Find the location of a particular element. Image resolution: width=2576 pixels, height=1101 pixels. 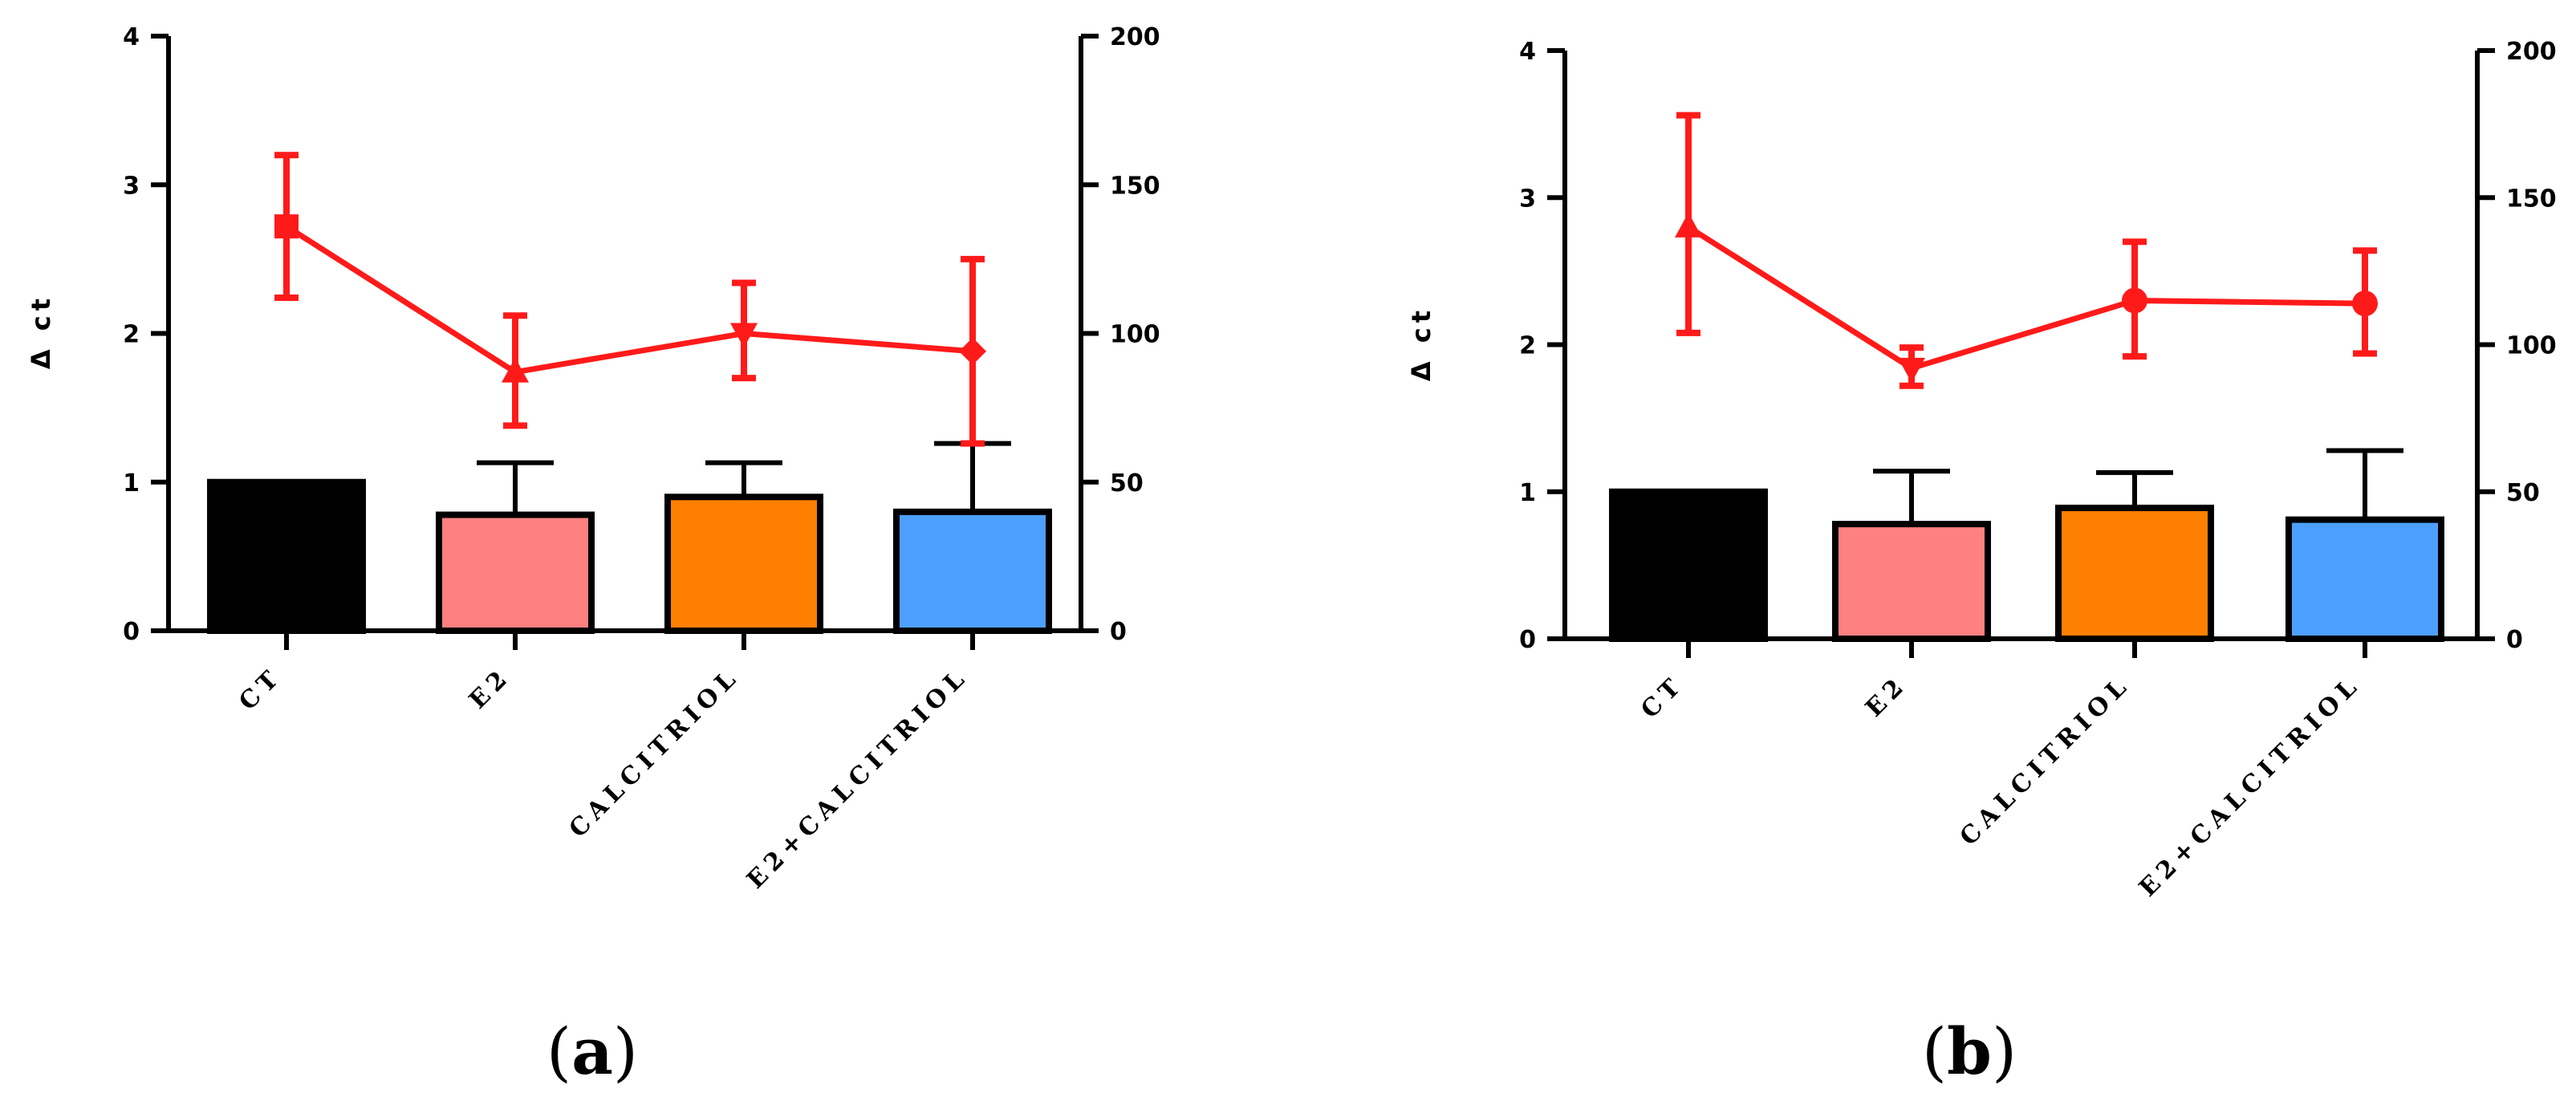

panel-label-letter: b is located at coordinates (1969, 1051).